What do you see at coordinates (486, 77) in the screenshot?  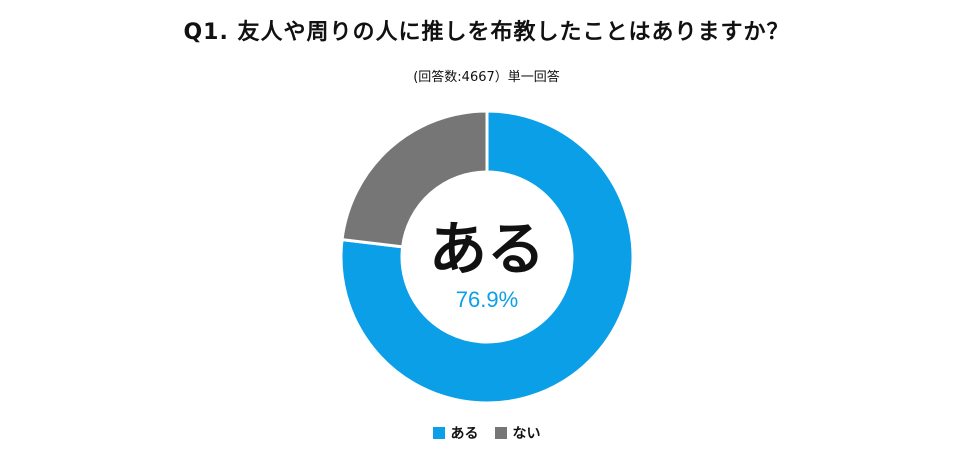 I see `chart-subtitle: (回答数:4667）単一回答` at bounding box center [486, 77].